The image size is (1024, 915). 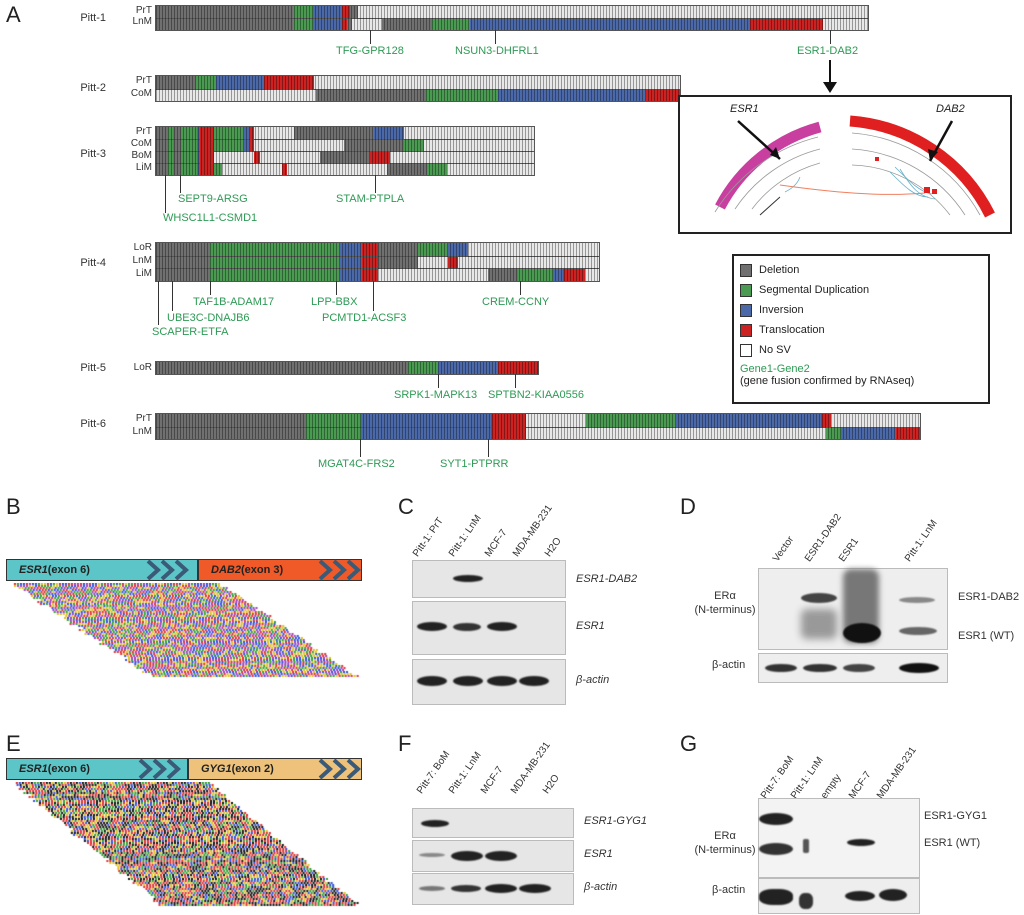 What do you see at coordinates (489, 682) in the screenshot?
I see `gel-beta-actin` at bounding box center [489, 682].